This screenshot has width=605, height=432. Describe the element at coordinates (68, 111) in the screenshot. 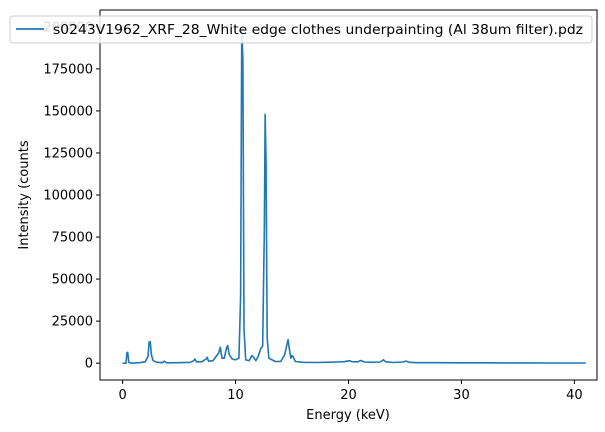

I see `y-tick-label: 150000` at that location.